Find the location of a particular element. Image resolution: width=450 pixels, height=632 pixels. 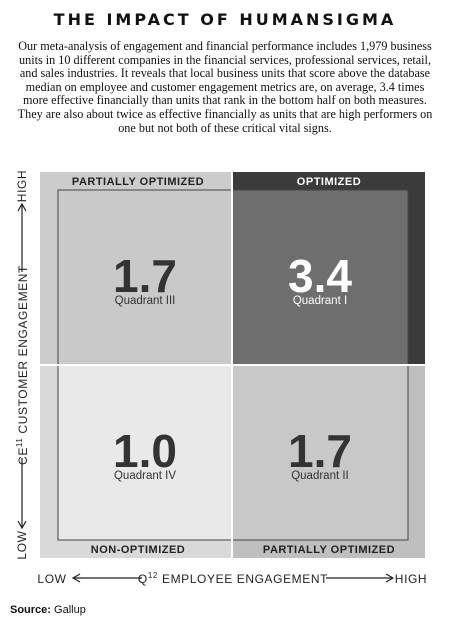

quadrant-header: NON-OPTIMIZED is located at coordinates (138, 550).